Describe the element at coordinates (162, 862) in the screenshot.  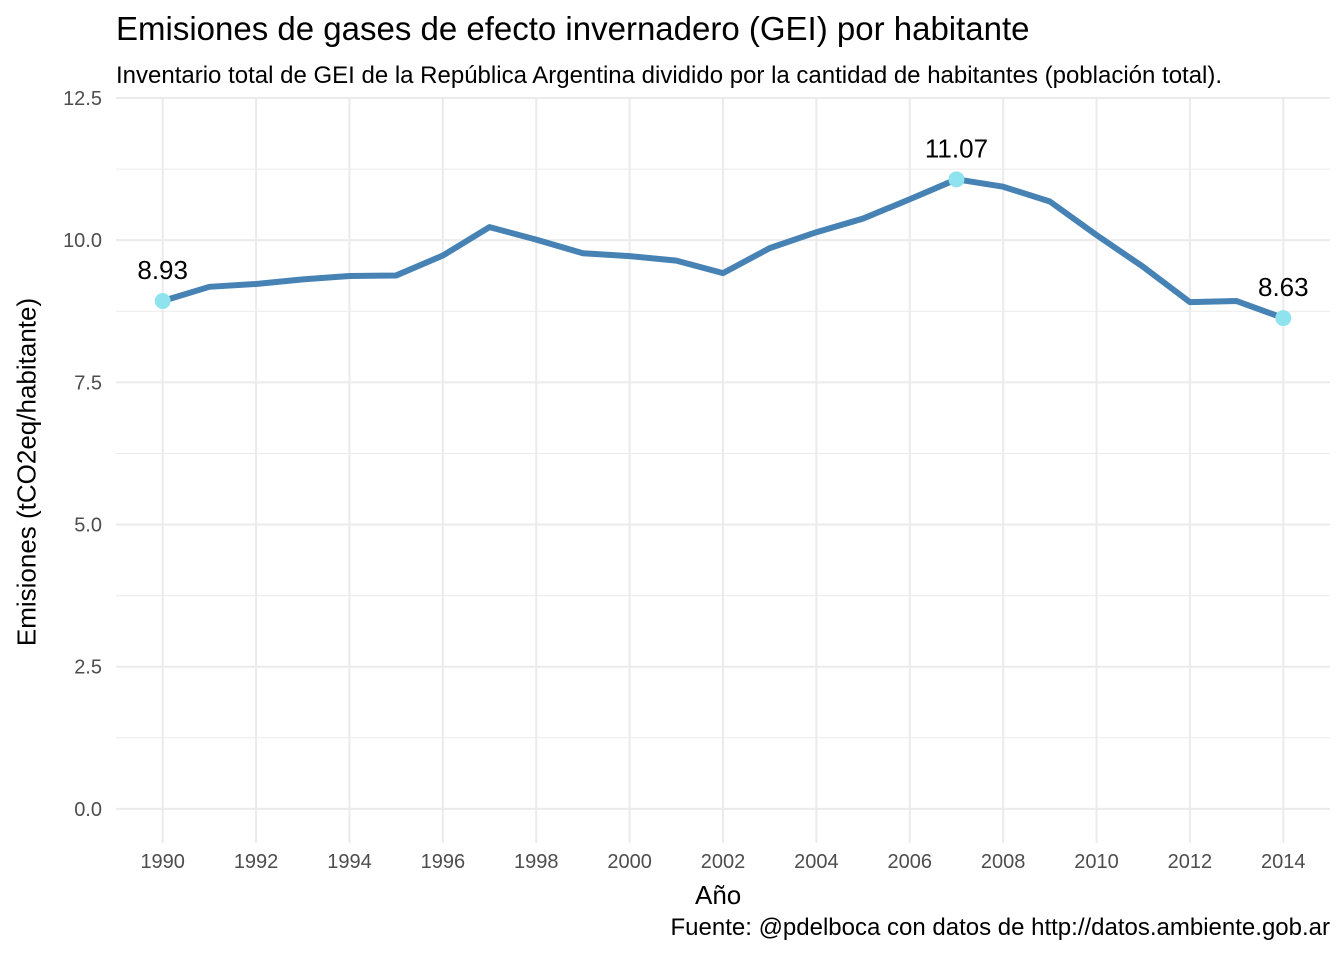
I see `x-tick-label: 1990` at that location.